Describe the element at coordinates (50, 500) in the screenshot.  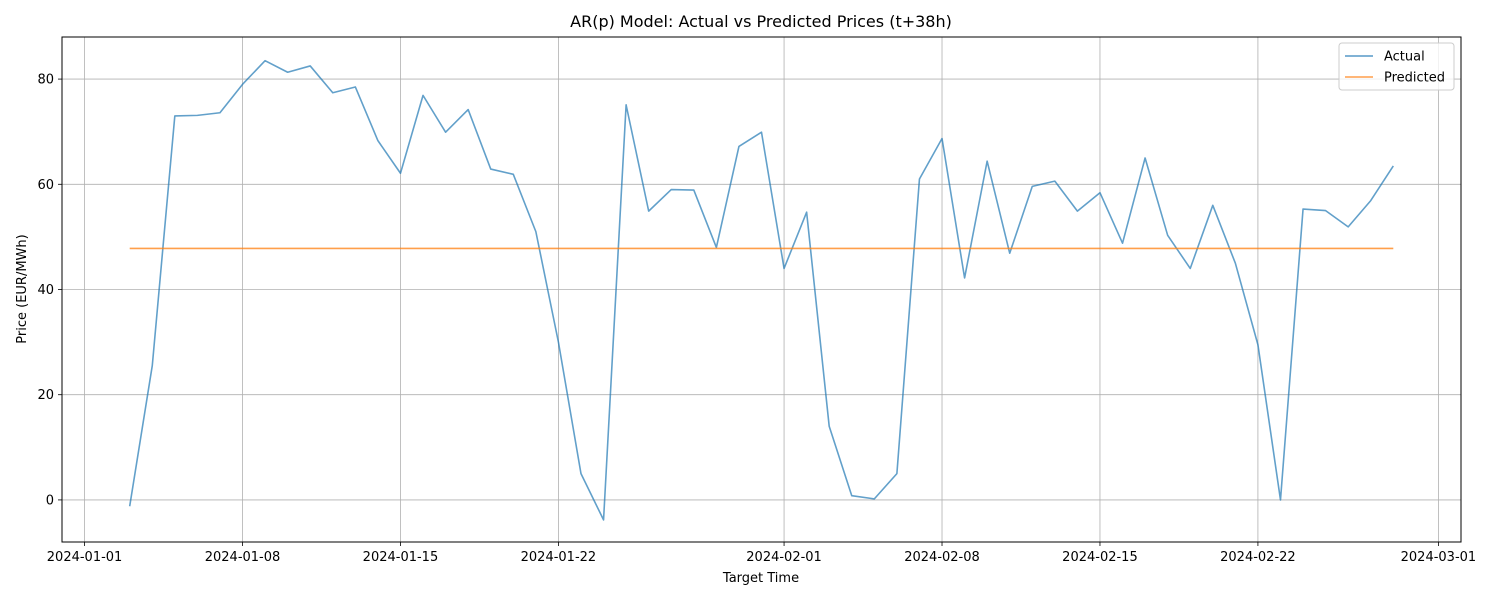
I see `y-tick-label: 0` at that location.